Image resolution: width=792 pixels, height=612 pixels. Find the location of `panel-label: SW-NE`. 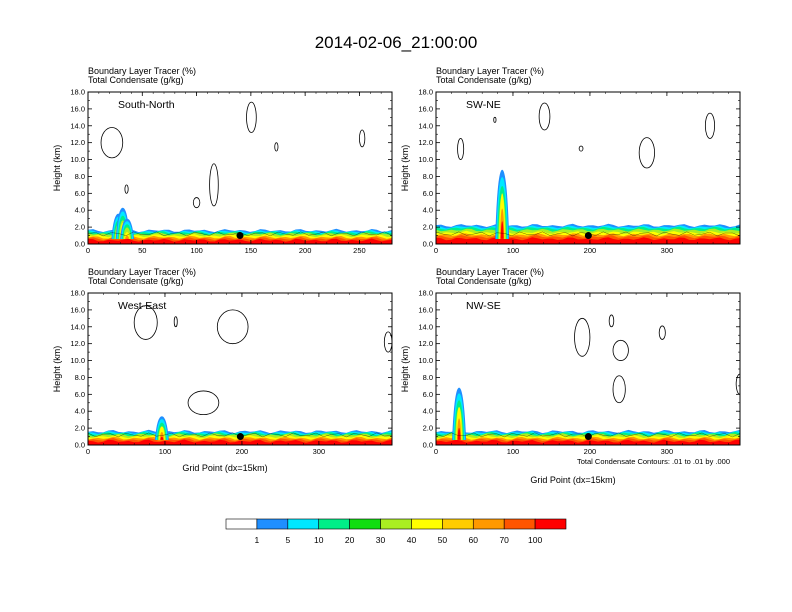

panel-label: SW-NE is located at coordinates (483, 105).